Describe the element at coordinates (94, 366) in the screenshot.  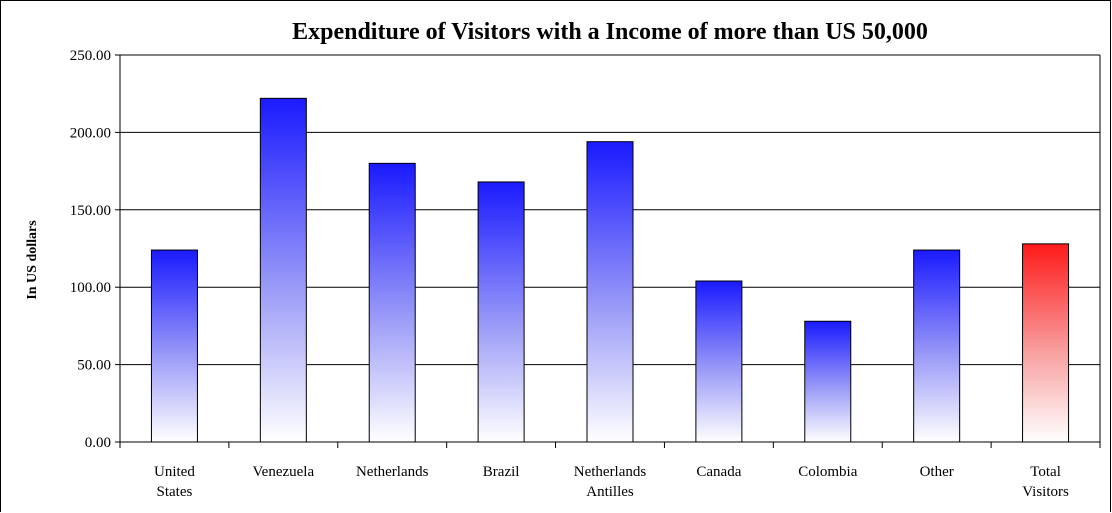
I see `y-tick-label: 50.00` at that location.